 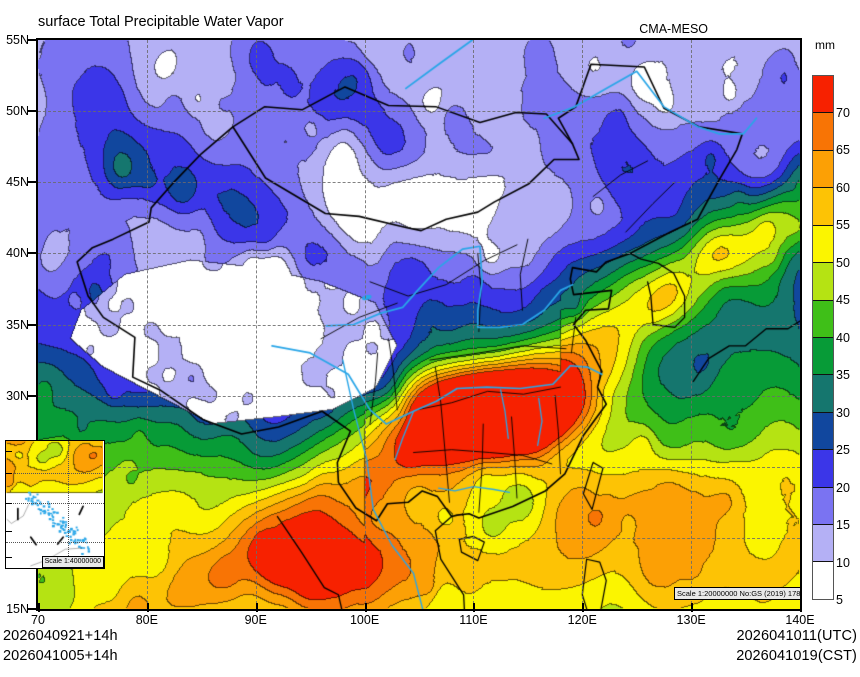 What do you see at coordinates (825, 45) in the screenshot?
I see `colorbar-unit-label: mm` at bounding box center [825, 45].